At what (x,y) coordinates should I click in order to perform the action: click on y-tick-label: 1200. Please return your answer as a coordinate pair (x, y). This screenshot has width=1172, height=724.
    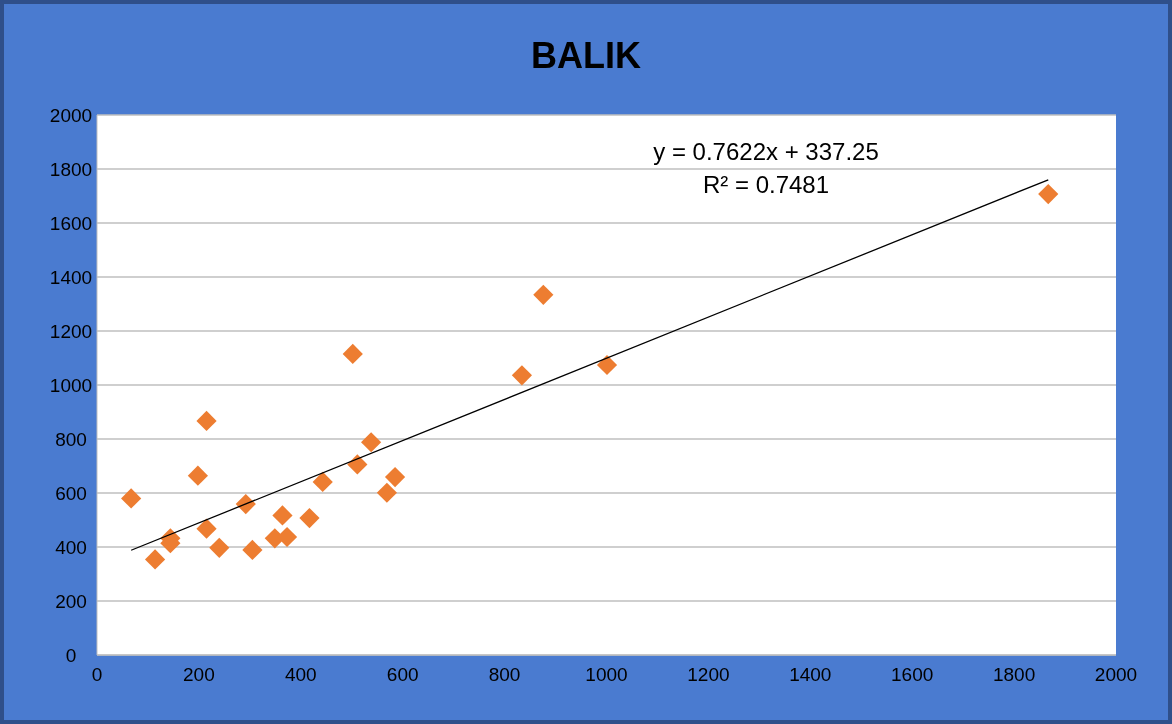
    Looking at the image, I should click on (71, 331).